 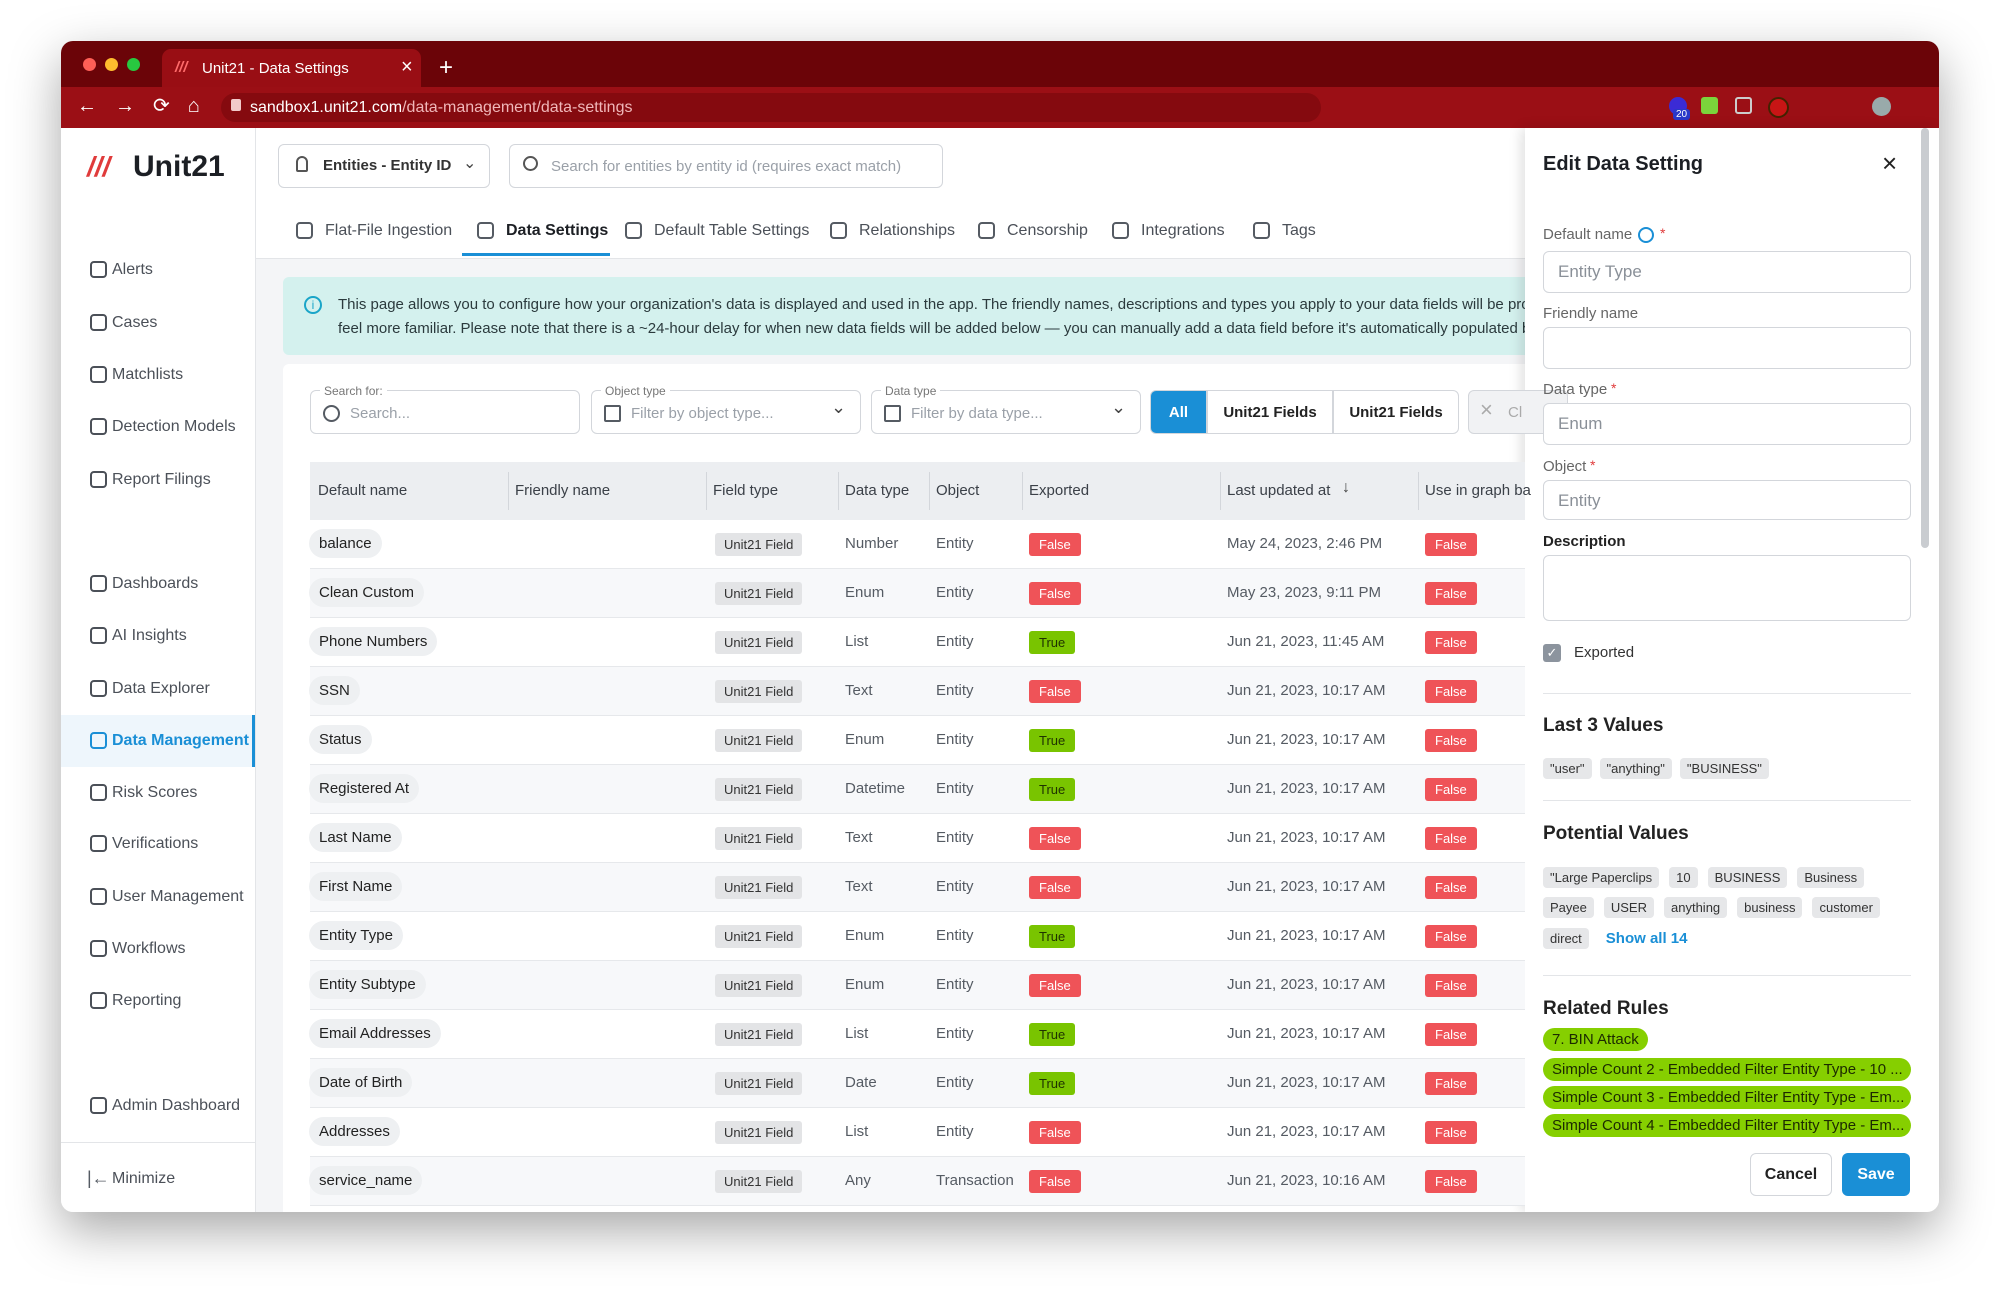 What do you see at coordinates (355, 837) in the screenshot?
I see `name-chip: Last Name` at bounding box center [355, 837].